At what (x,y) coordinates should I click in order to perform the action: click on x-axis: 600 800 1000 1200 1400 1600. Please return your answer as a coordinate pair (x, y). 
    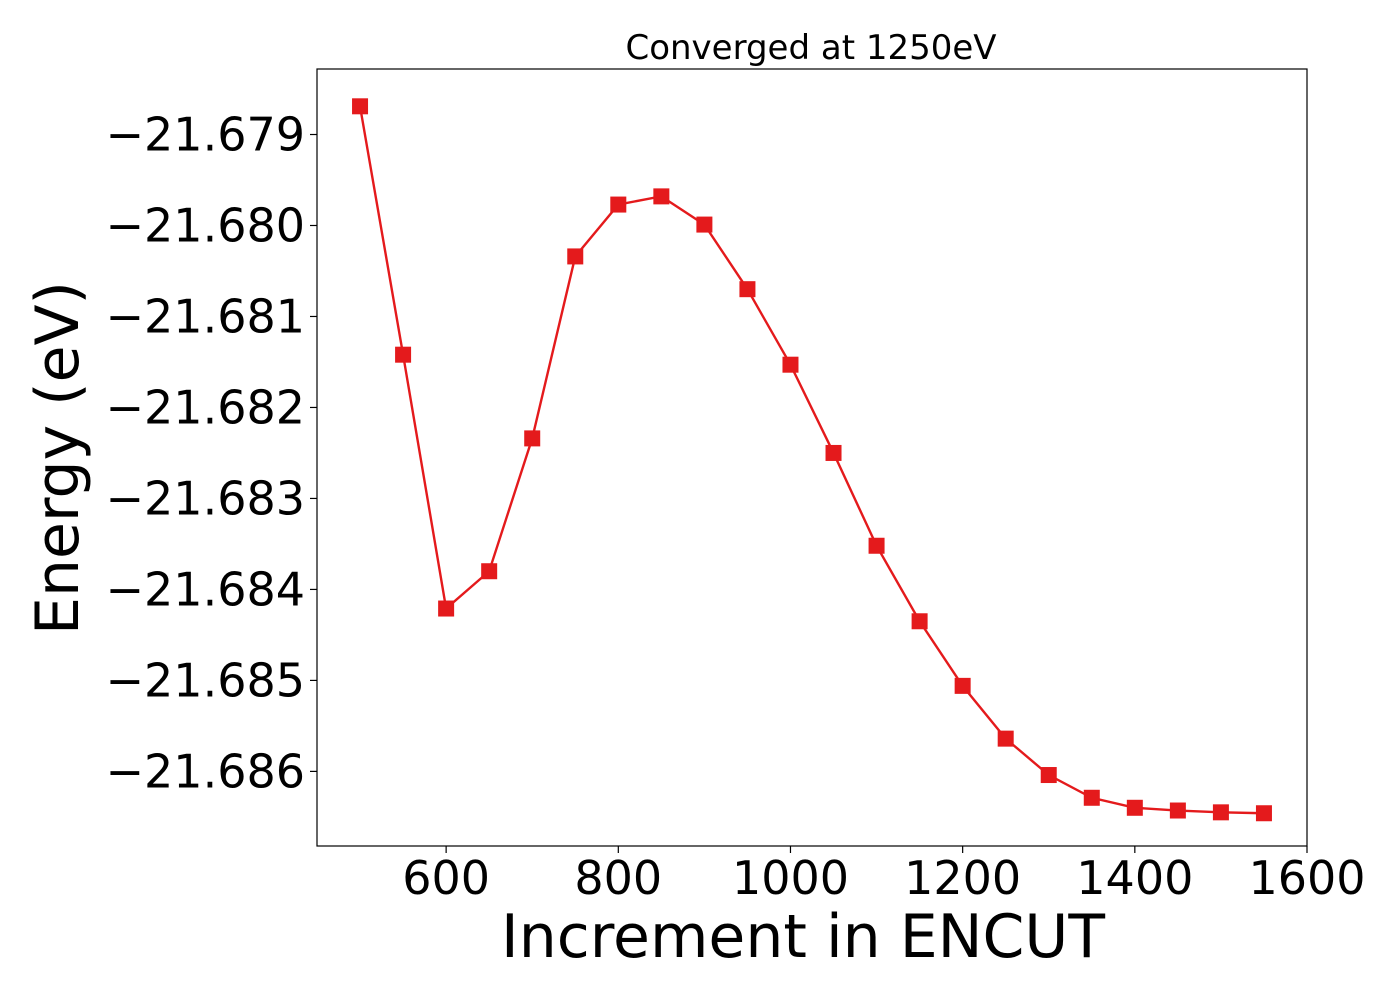
    Looking at the image, I should click on (884, 875).